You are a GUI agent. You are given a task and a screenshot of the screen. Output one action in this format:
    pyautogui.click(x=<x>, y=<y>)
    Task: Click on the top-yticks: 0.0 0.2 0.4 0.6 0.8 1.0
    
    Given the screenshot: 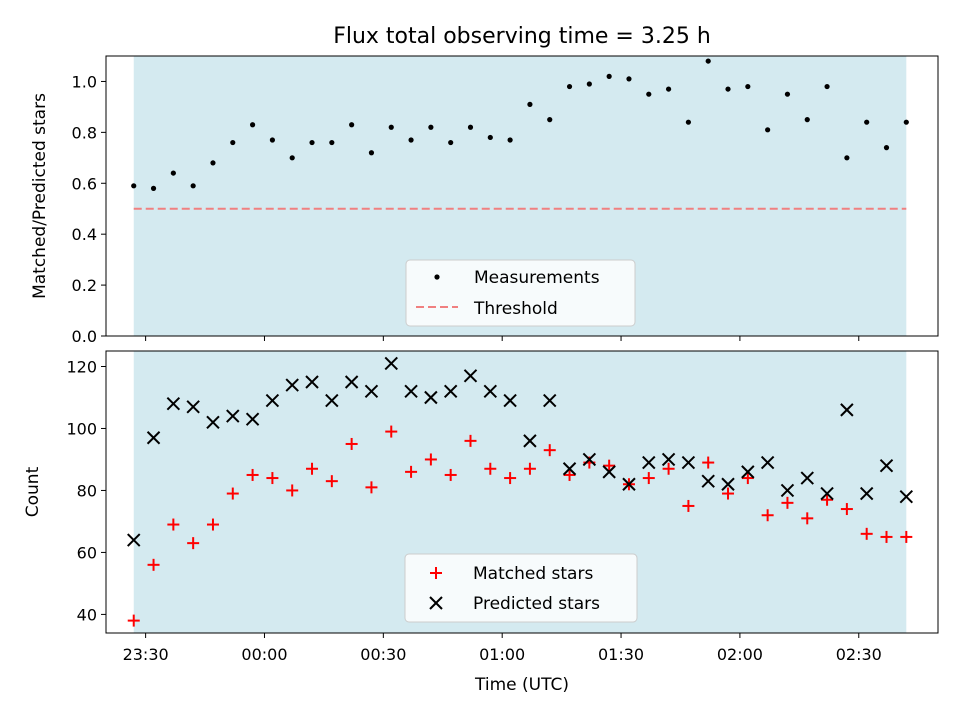 What is the action you would take?
    pyautogui.click(x=89, y=209)
    